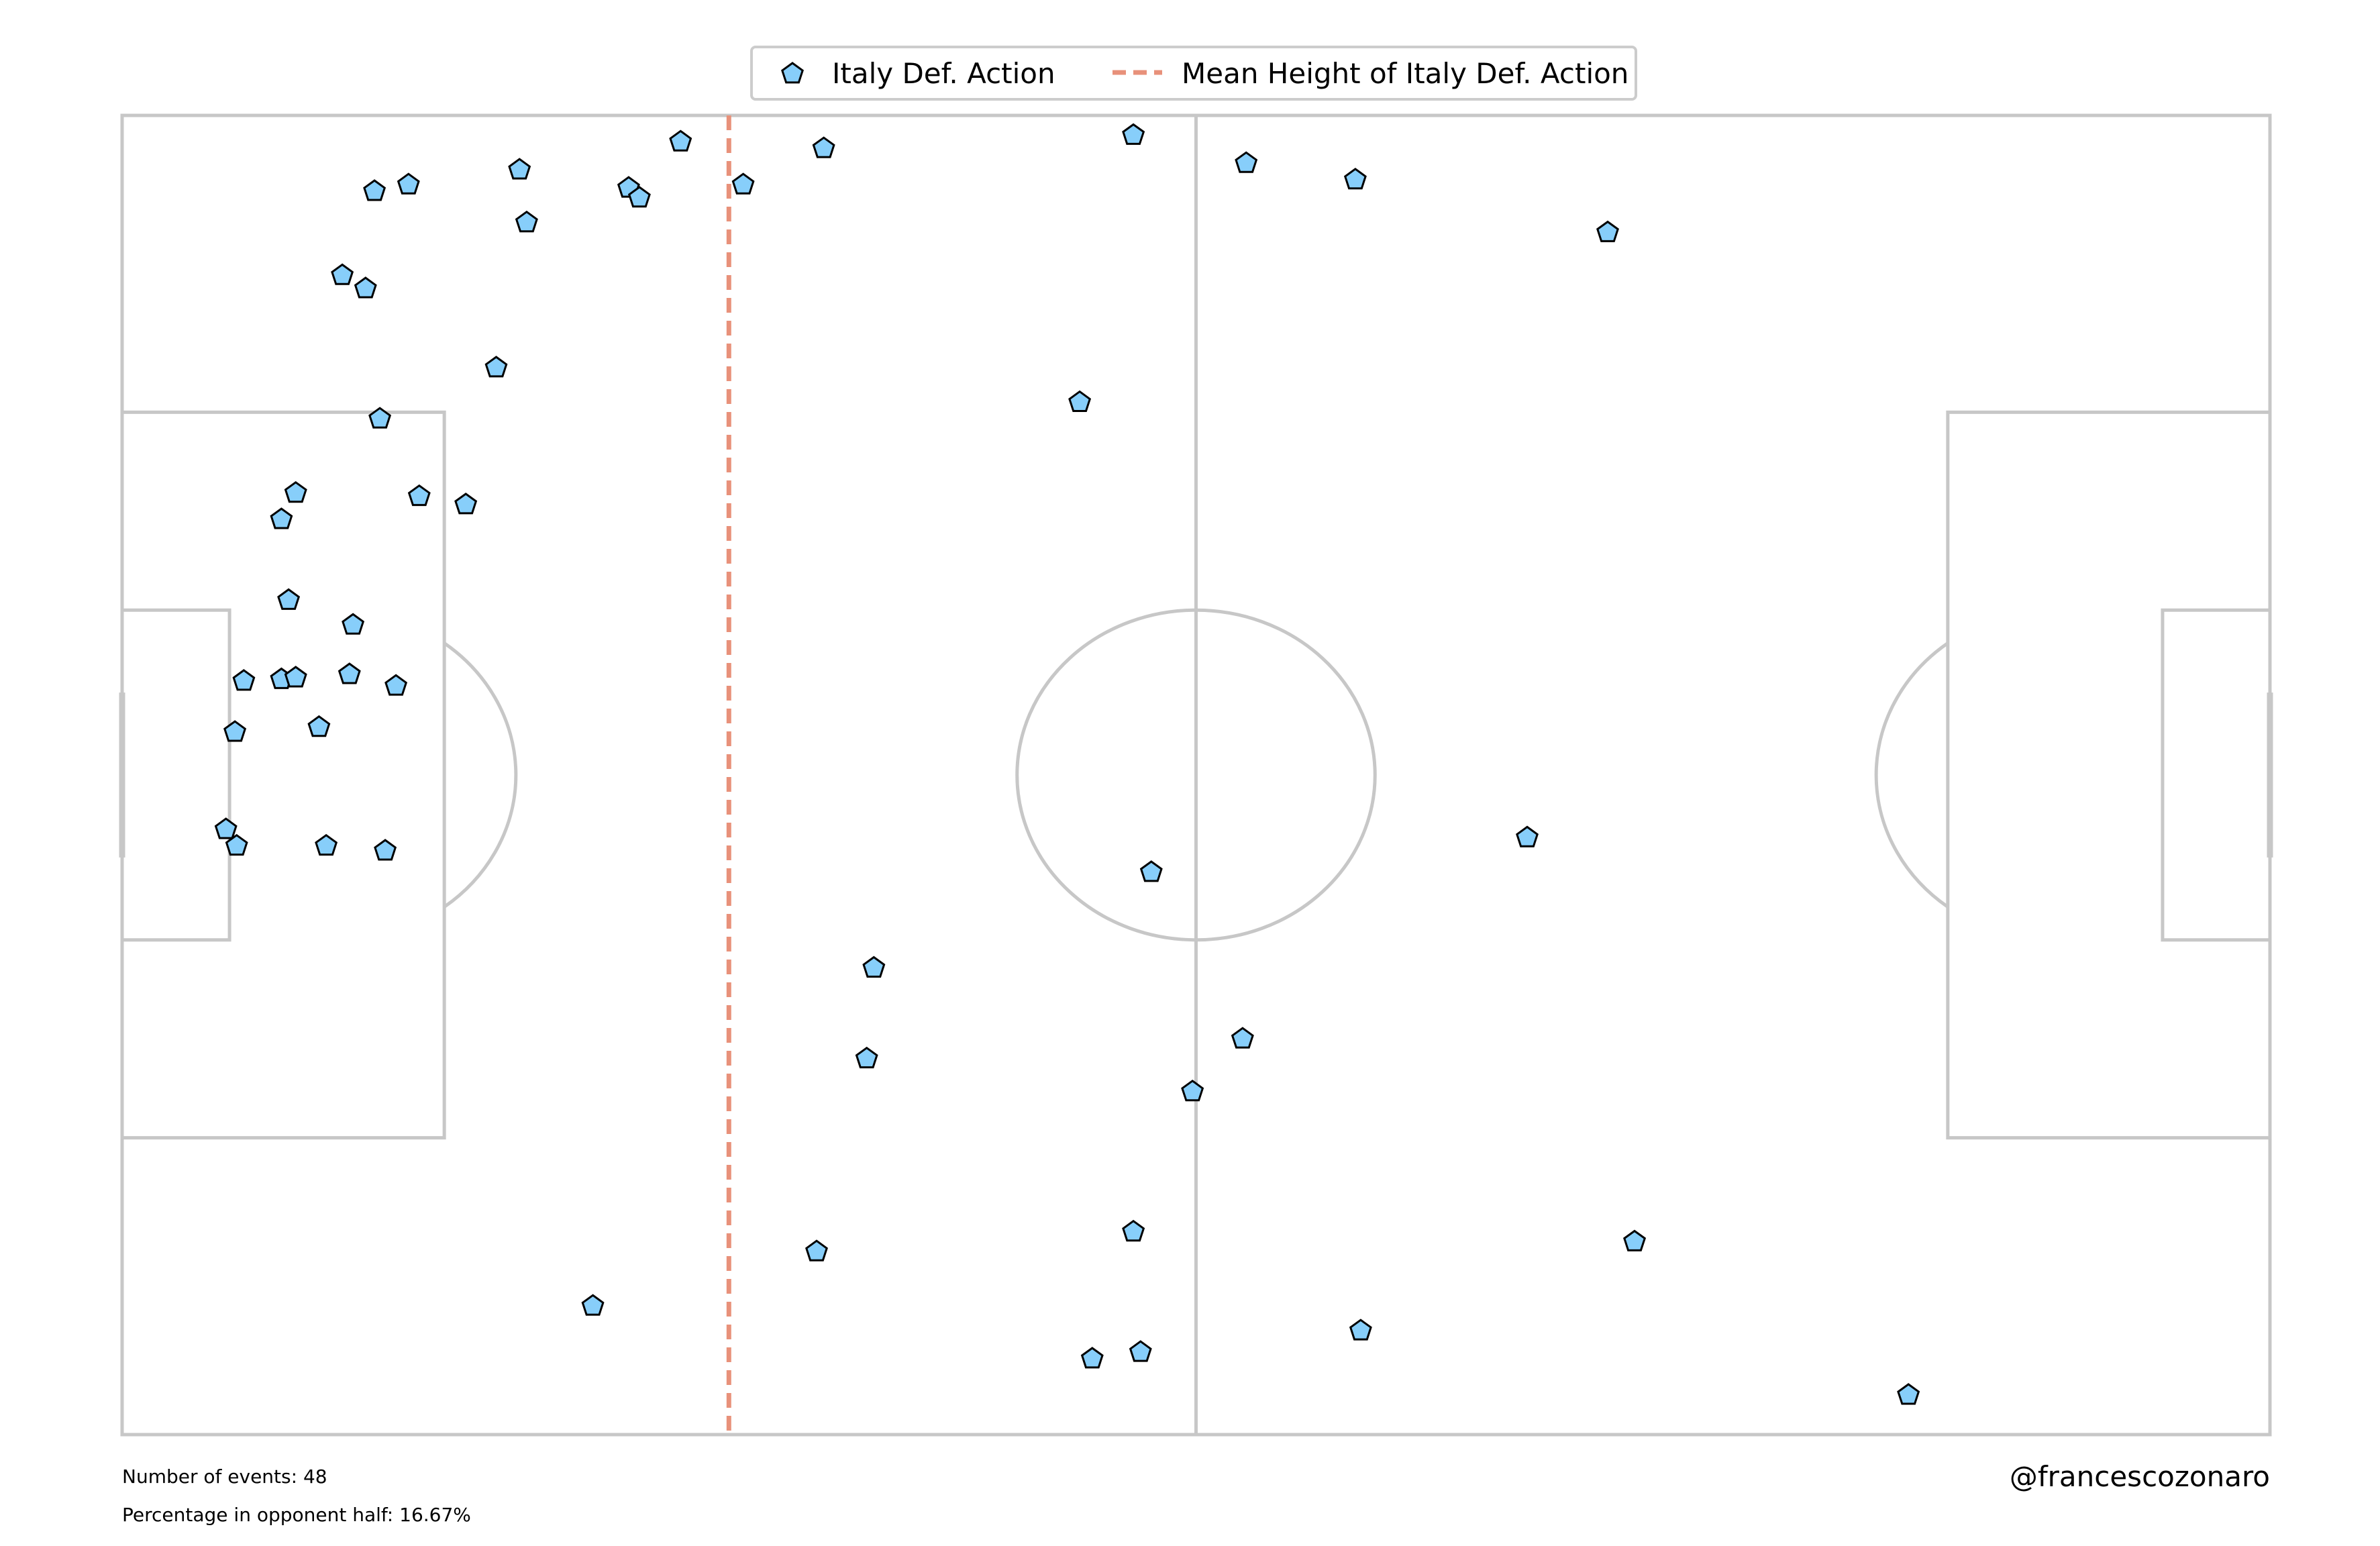  What do you see at coordinates (793, 73) in the screenshot?
I see `legend-marker-icon` at bounding box center [793, 73].